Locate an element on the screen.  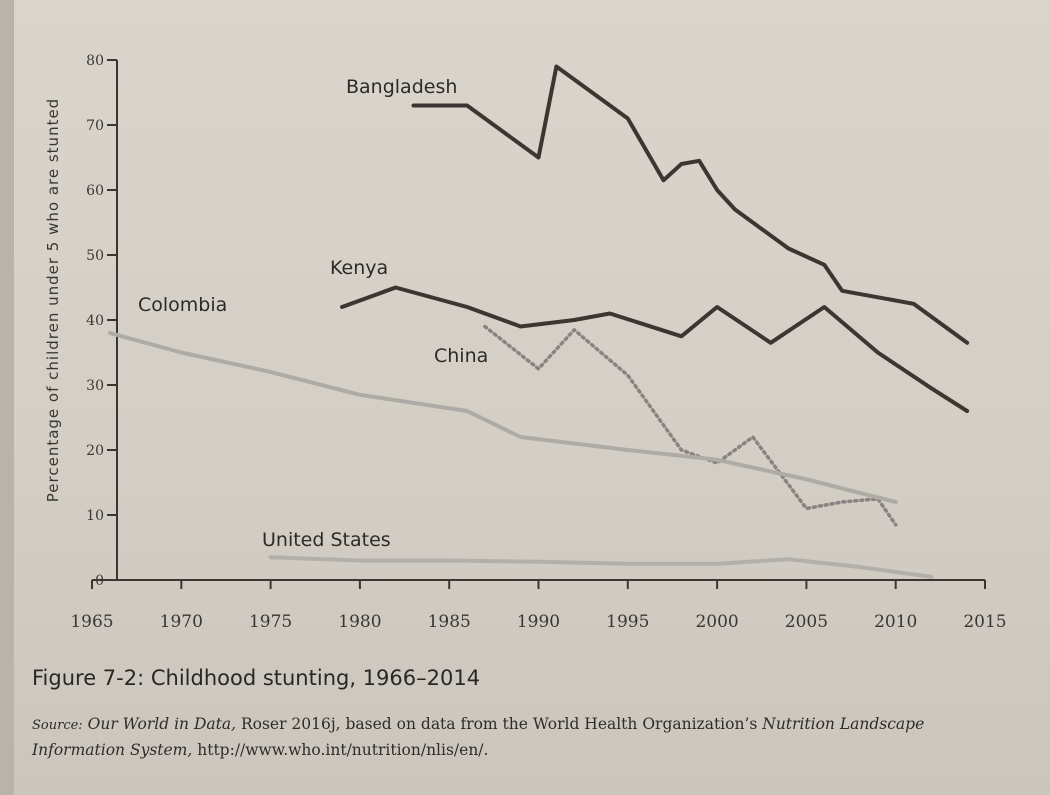
series-line-united-states is located at coordinates (601, 567).